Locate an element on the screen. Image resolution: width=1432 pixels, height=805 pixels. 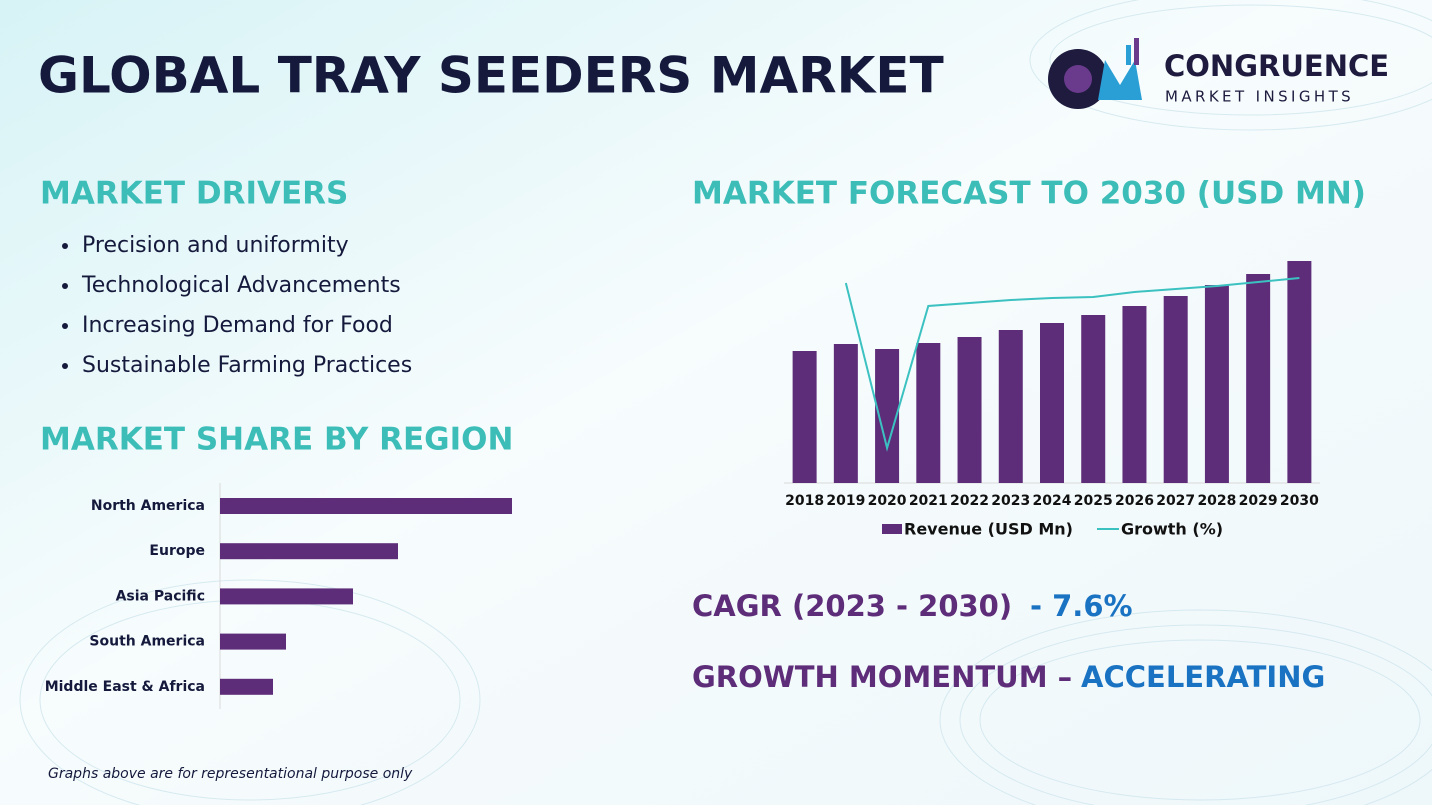
driver-item: Sustainable Farming Practices is located at coordinates (247, 365).